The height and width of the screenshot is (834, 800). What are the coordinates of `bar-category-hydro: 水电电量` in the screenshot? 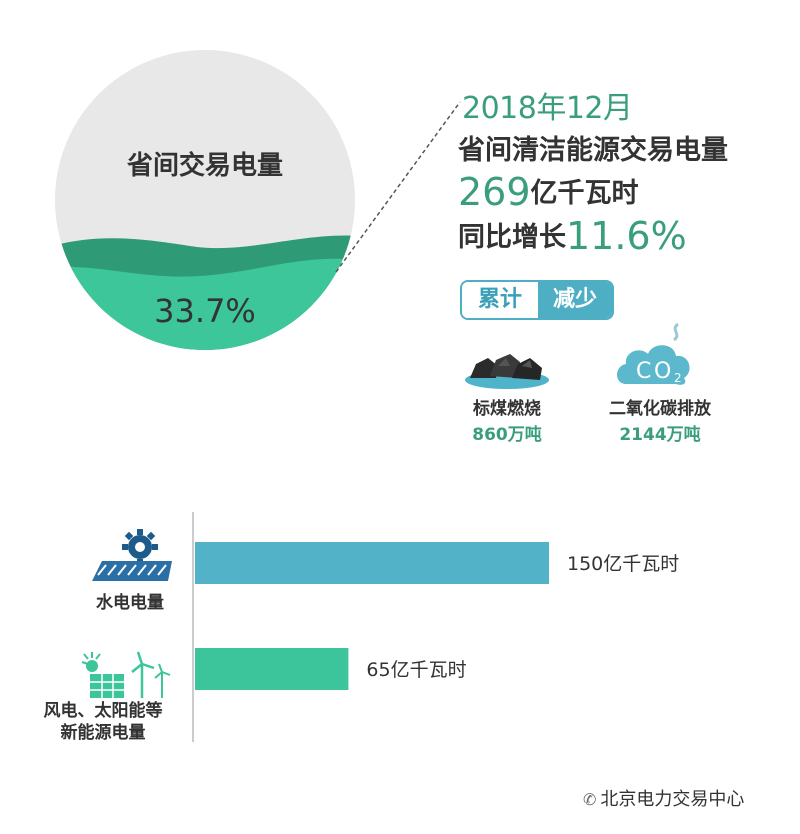 It's located at (130, 603).